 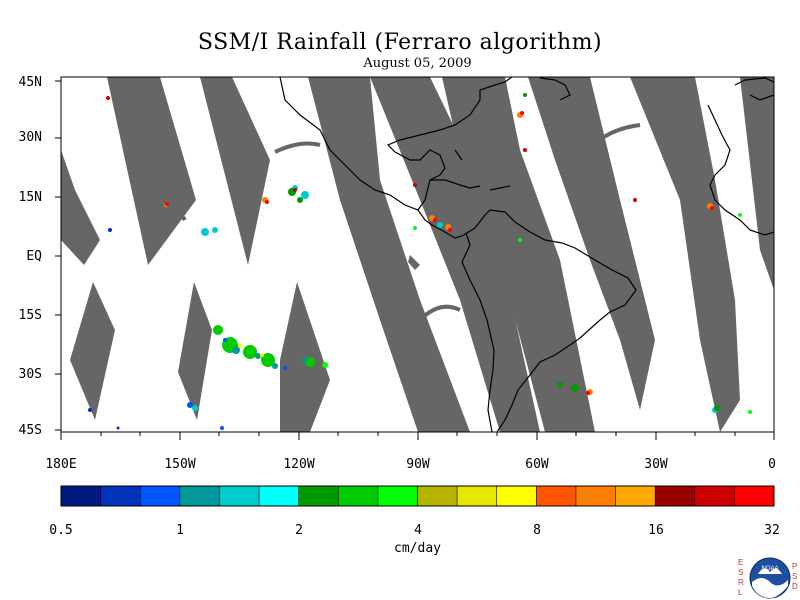 I want to click on noaa-logo: ESRL PSD NOAA, so click(x=767, y=578).